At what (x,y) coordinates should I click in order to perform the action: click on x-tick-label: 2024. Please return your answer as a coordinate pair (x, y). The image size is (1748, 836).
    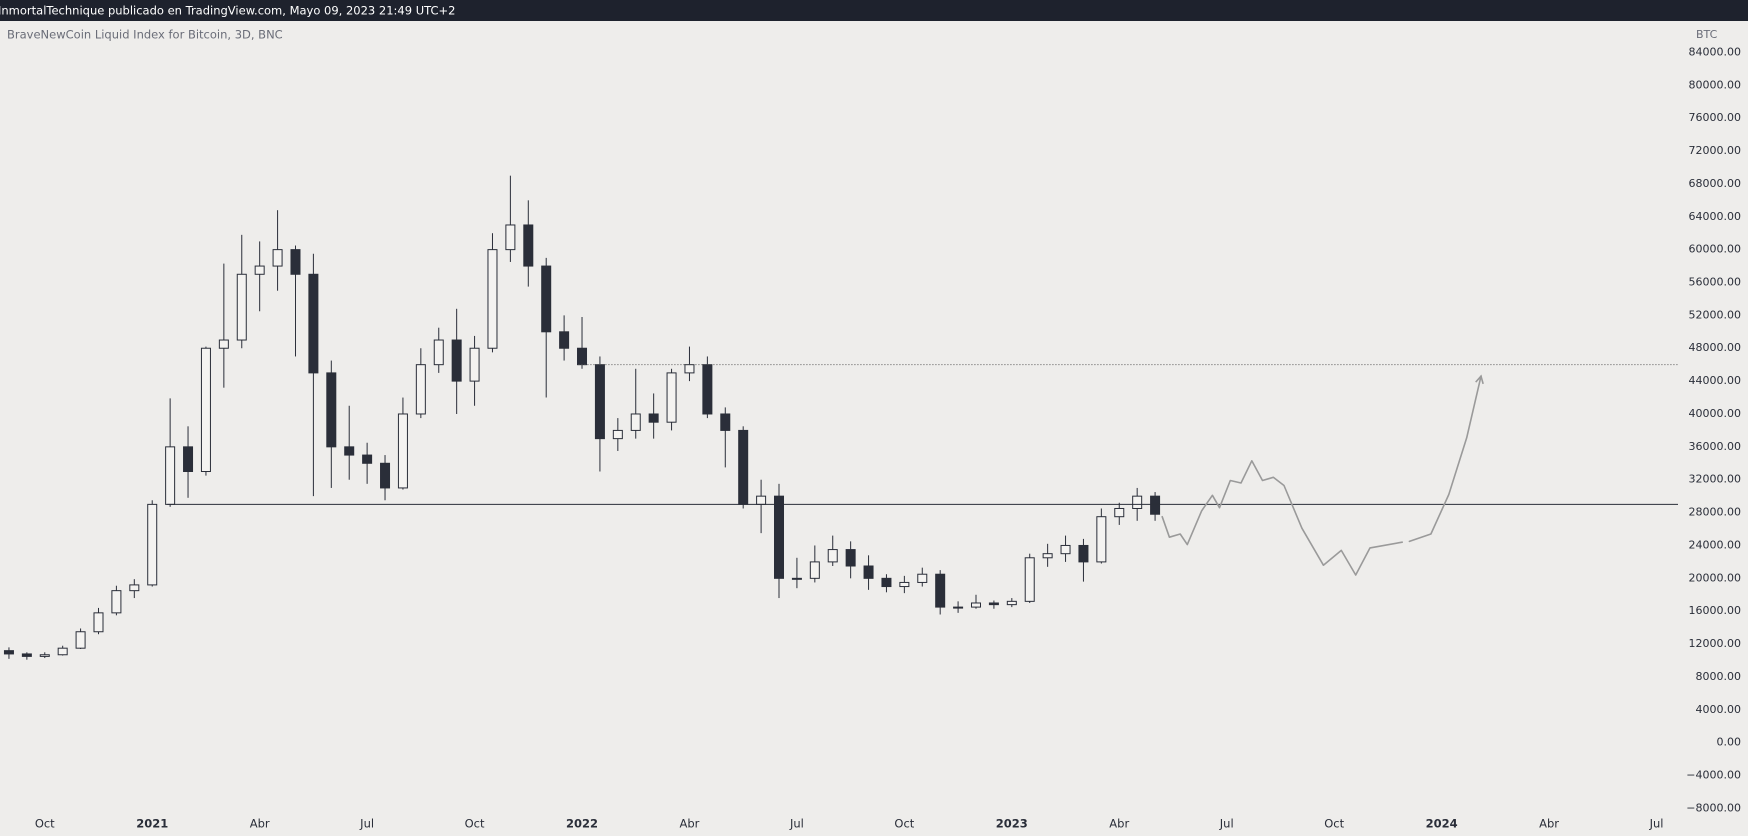
    Looking at the image, I should click on (1442, 824).